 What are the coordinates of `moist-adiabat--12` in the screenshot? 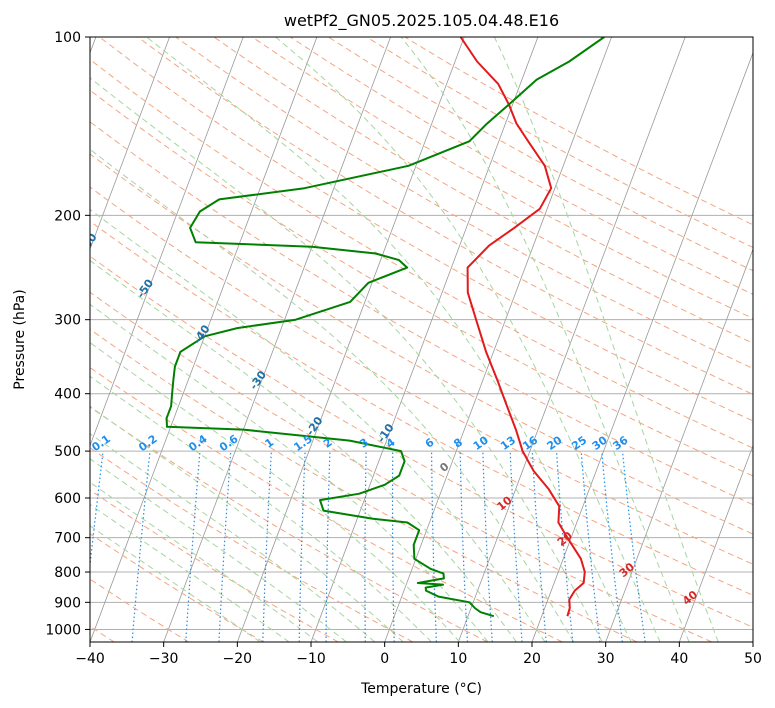 It's located at (204, 561).